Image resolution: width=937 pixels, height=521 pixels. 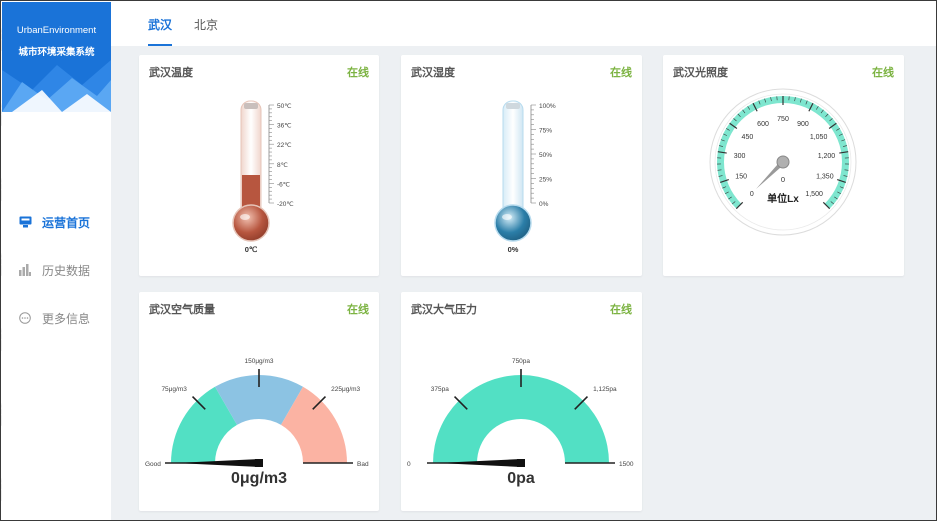 I want to click on dial-band, so click(x=783, y=152).